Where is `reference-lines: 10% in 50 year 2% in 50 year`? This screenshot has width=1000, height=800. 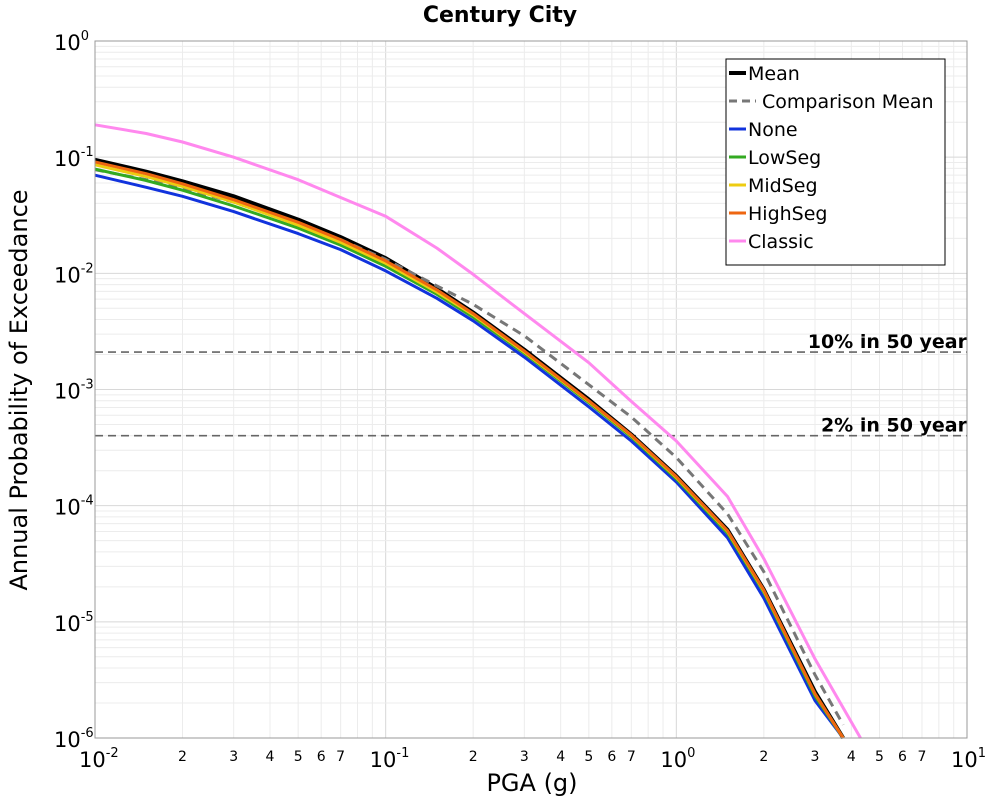 reference-lines: 10% in 50 year 2% in 50 year is located at coordinates (531, 384).